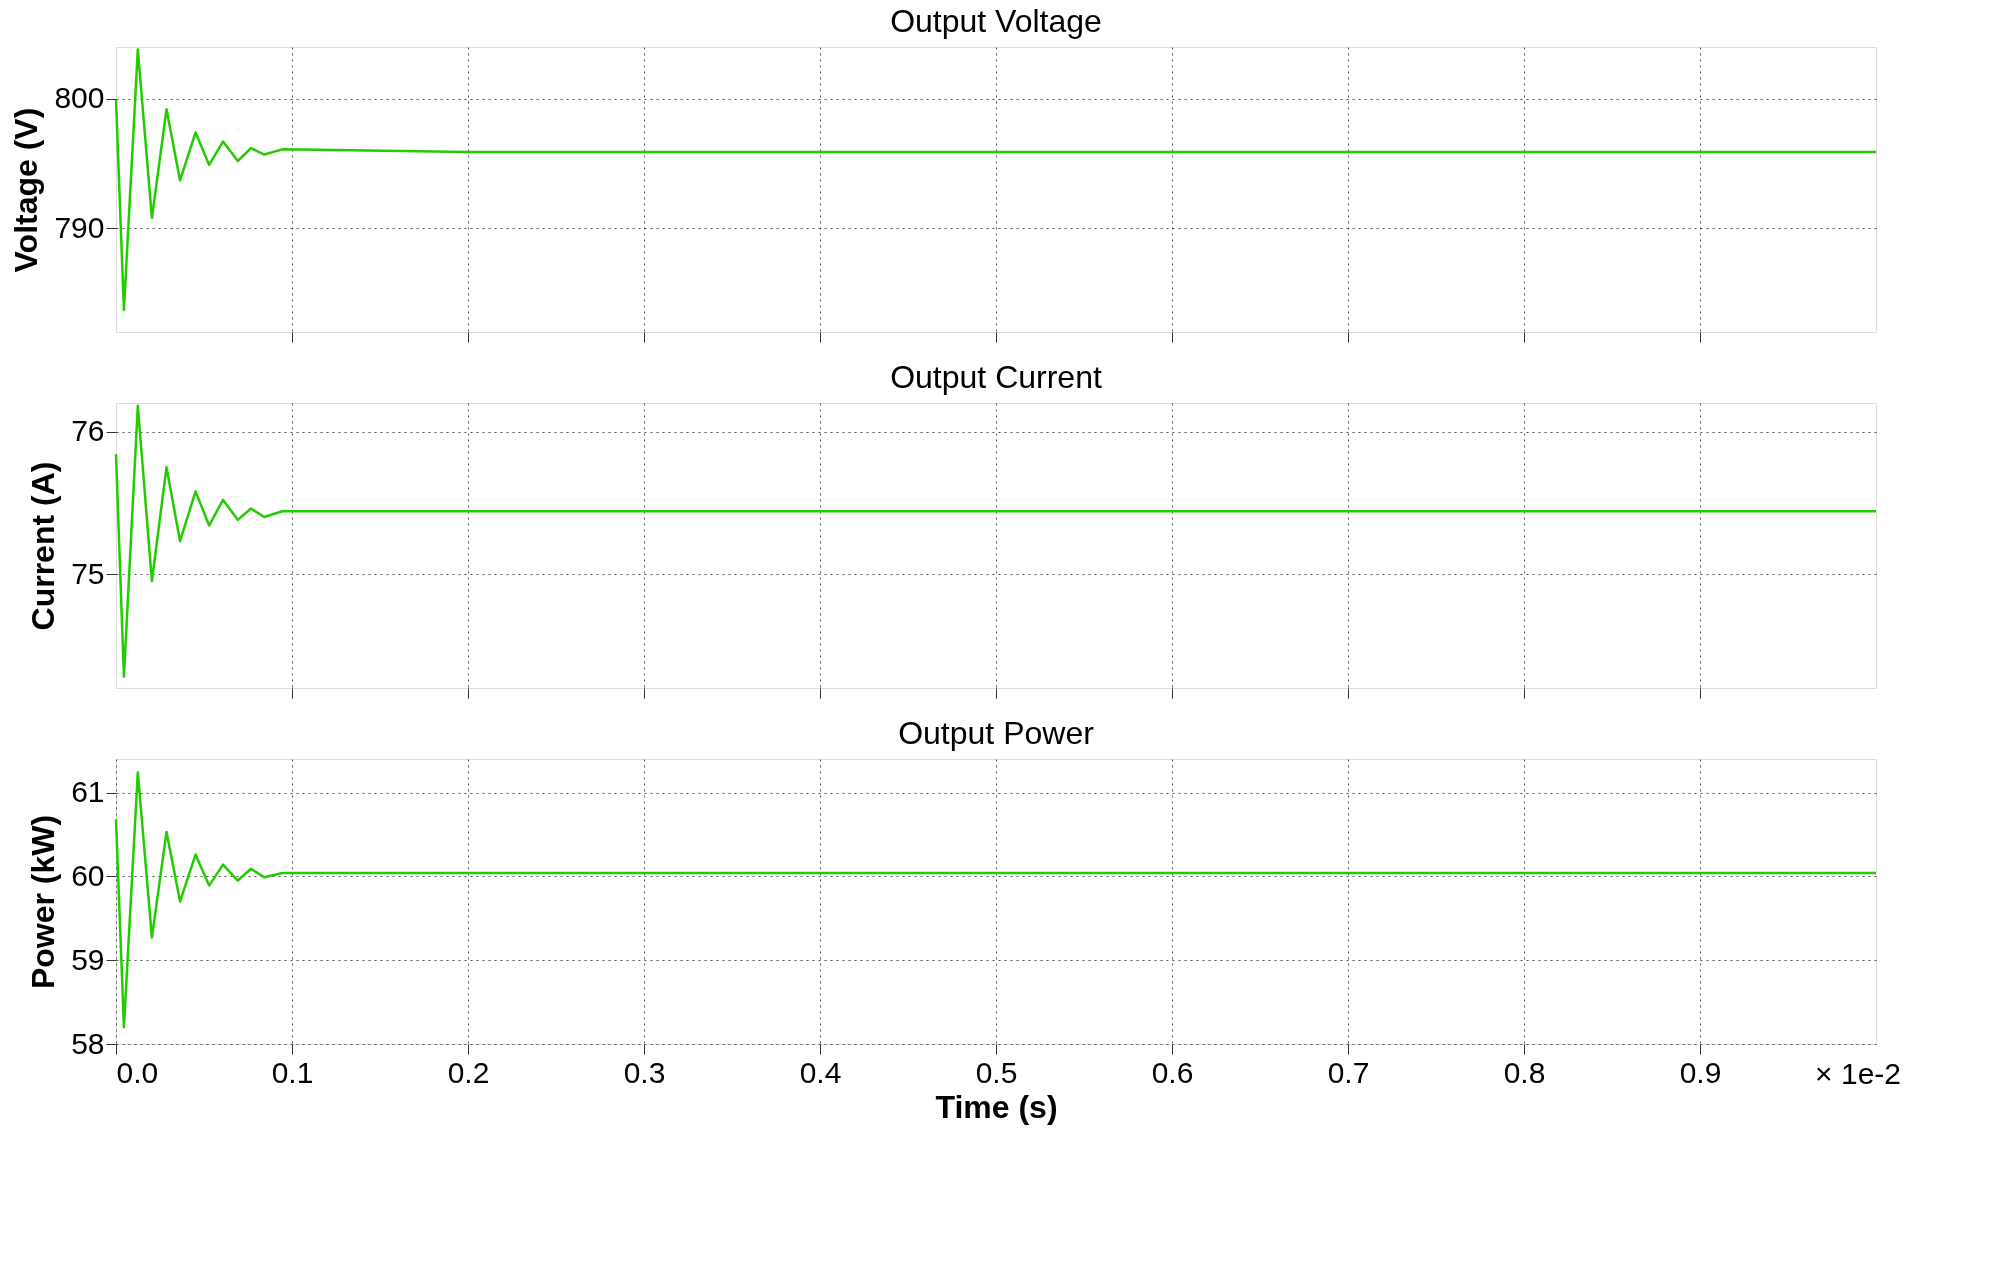  Describe the element at coordinates (88, 1043) in the screenshot. I see `y-tick-label: 58` at that location.